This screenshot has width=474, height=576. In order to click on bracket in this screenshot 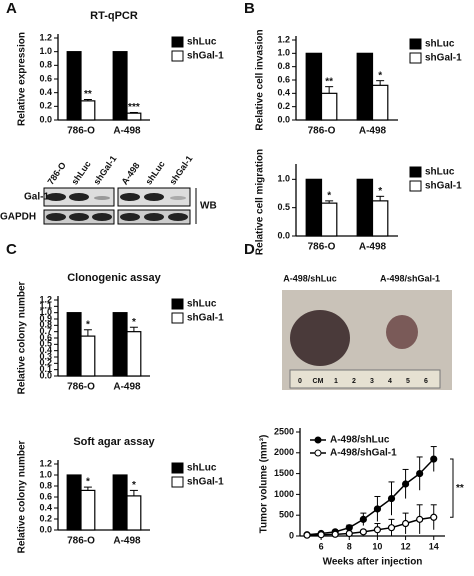, I will do `click(452, 488)`.